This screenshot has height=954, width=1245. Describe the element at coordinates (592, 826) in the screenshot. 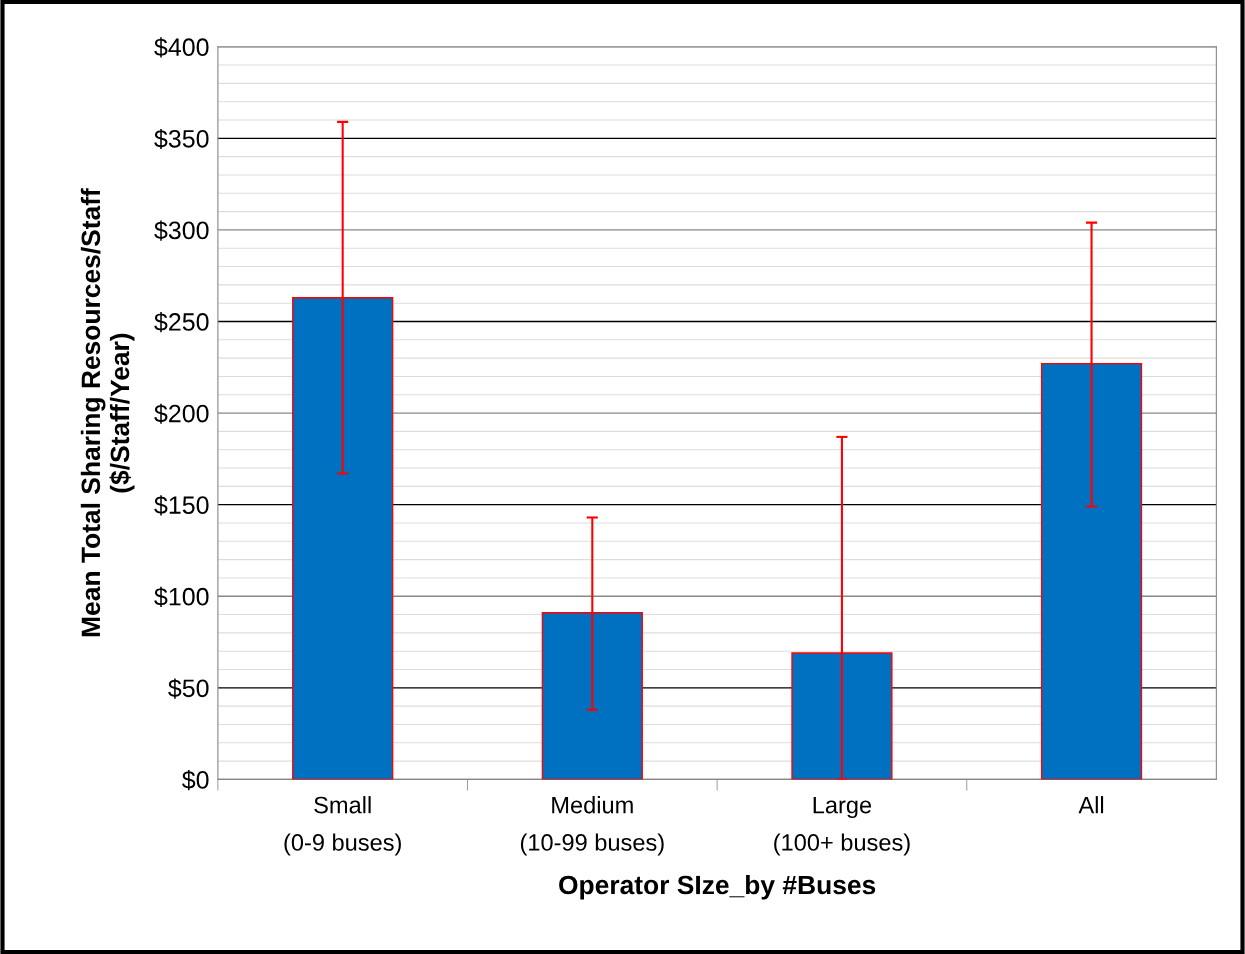

I see `x-tick-label: Medium (10-99 buses)` at that location.